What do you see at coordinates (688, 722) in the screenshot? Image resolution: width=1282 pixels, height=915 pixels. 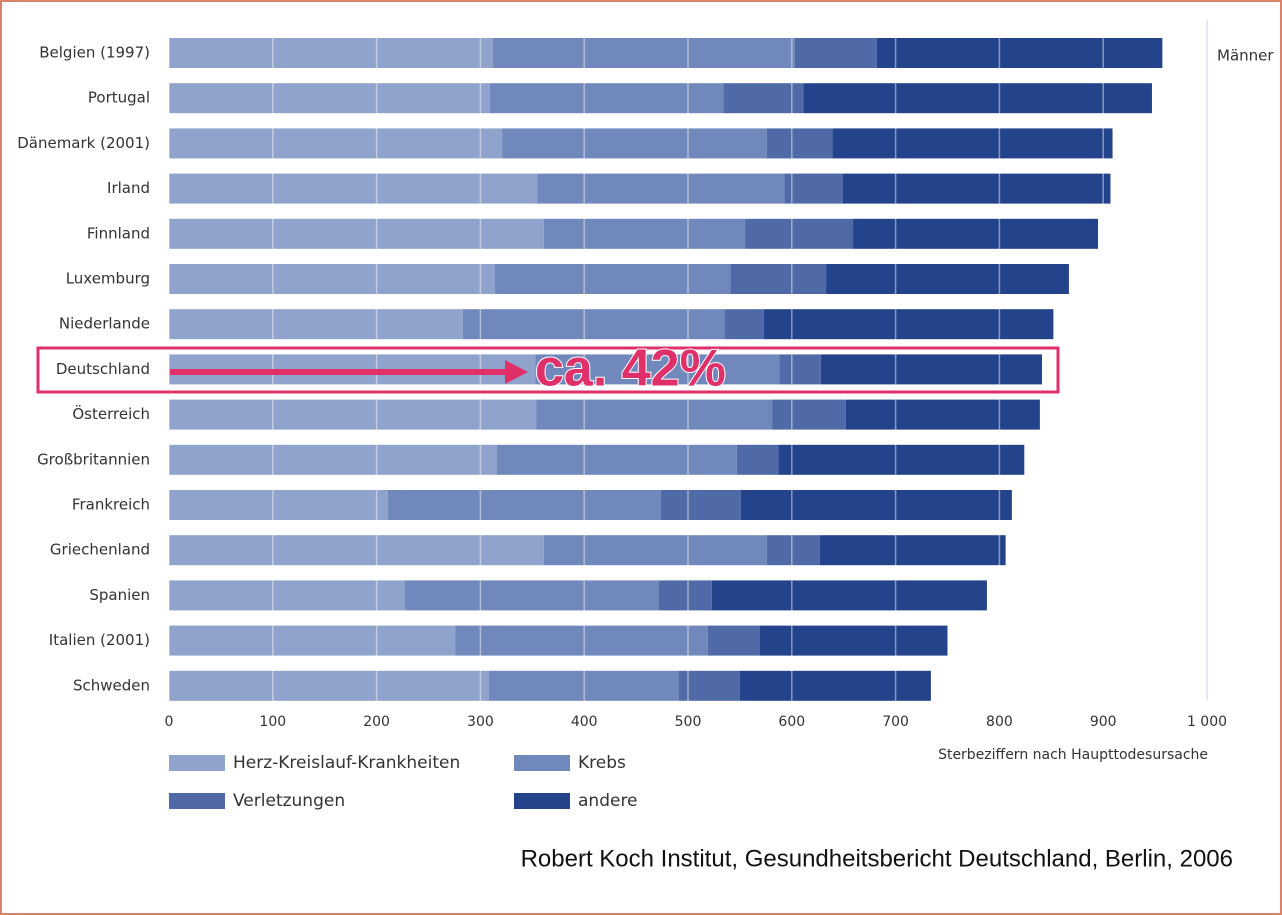 I see `x-tick-label: 500` at bounding box center [688, 722].